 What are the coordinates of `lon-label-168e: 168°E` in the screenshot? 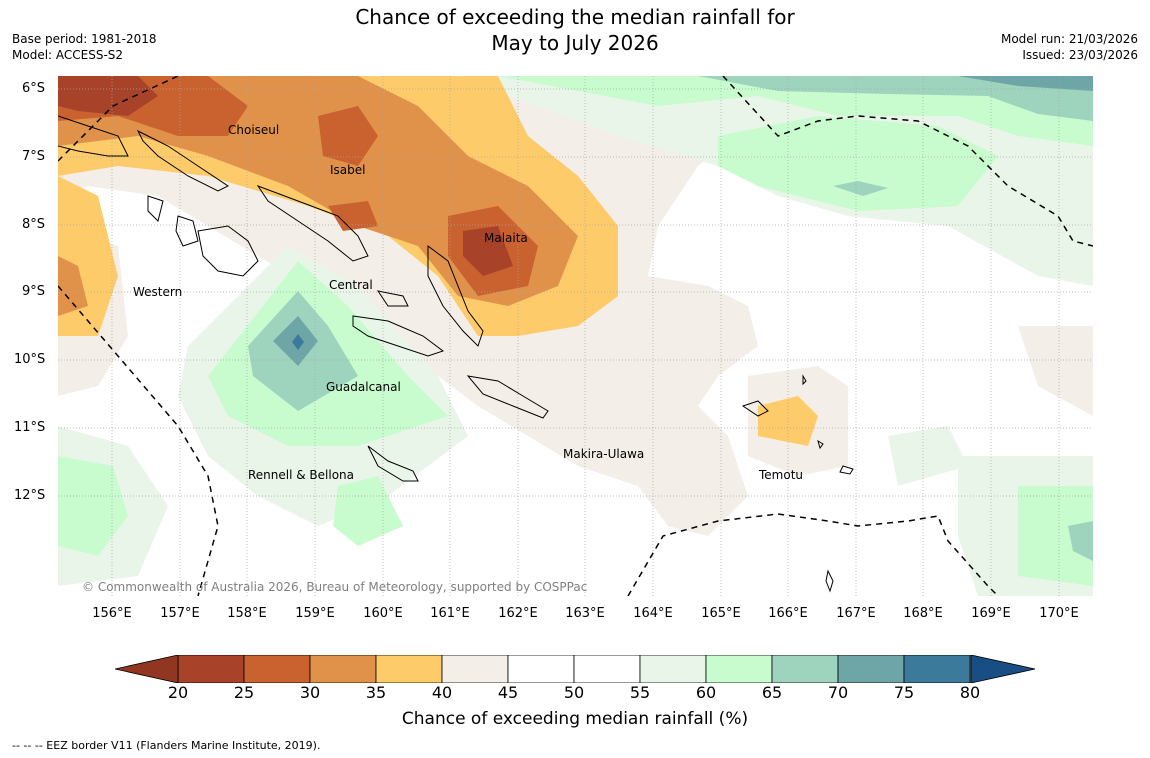 It's located at (923, 613).